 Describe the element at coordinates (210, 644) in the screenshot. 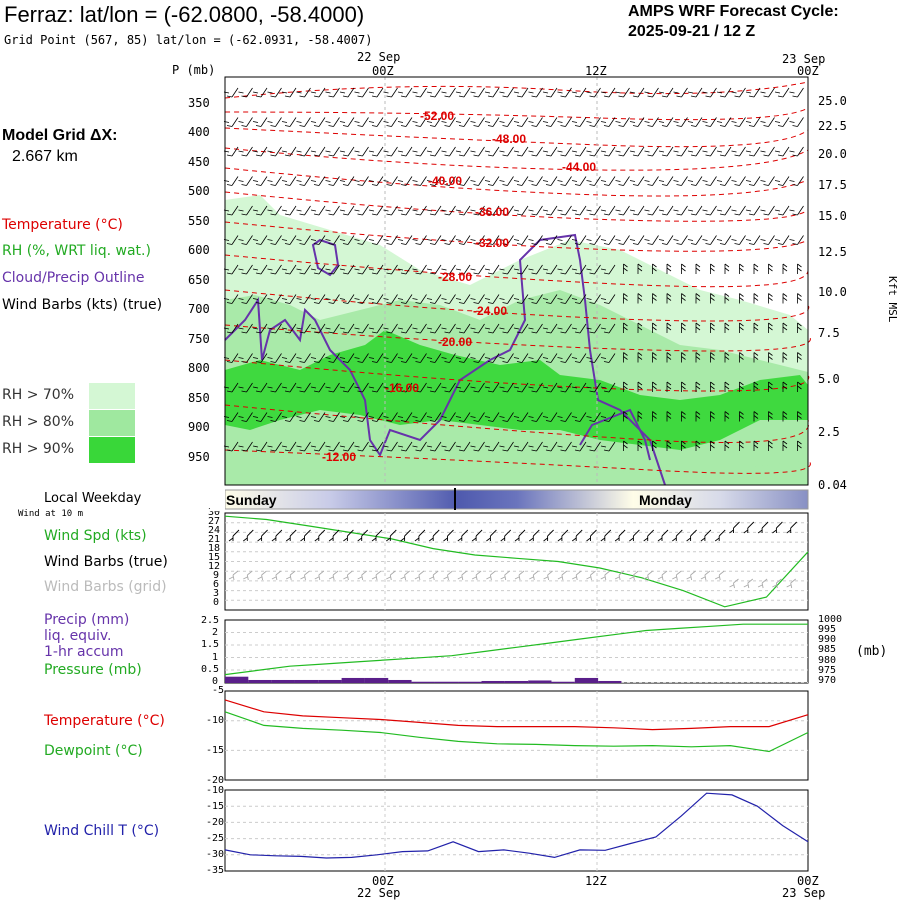

I see `precip-tick: 1.5` at that location.